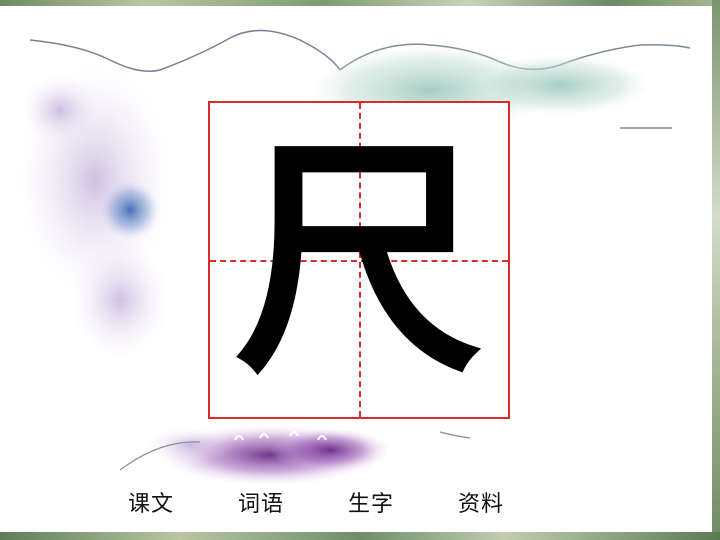 The height and width of the screenshot is (540, 720). I want to click on nav-item-vocabulary: 词语, so click(261, 504).